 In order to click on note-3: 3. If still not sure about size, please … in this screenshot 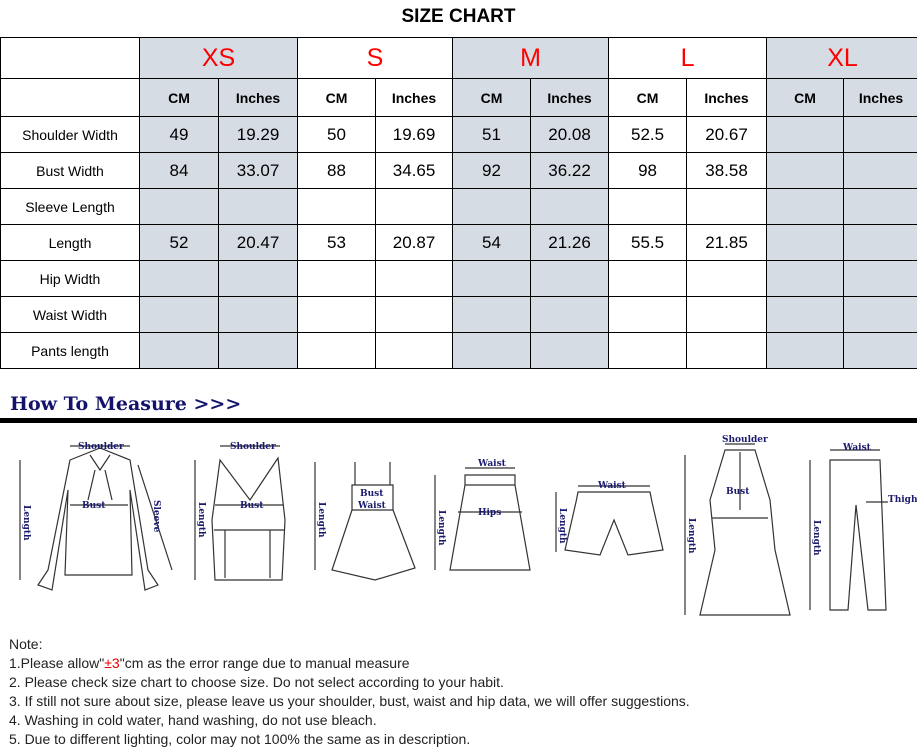, I will do `click(349, 701)`.